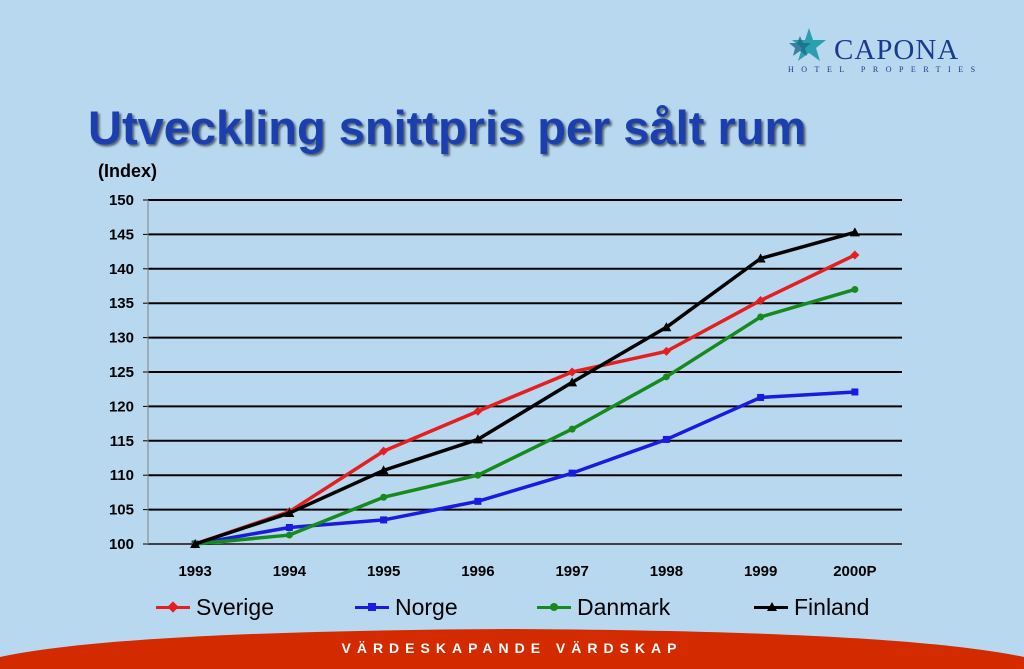 The width and height of the screenshot is (1024, 669). I want to click on x-tick-label: 1998, so click(666, 571).